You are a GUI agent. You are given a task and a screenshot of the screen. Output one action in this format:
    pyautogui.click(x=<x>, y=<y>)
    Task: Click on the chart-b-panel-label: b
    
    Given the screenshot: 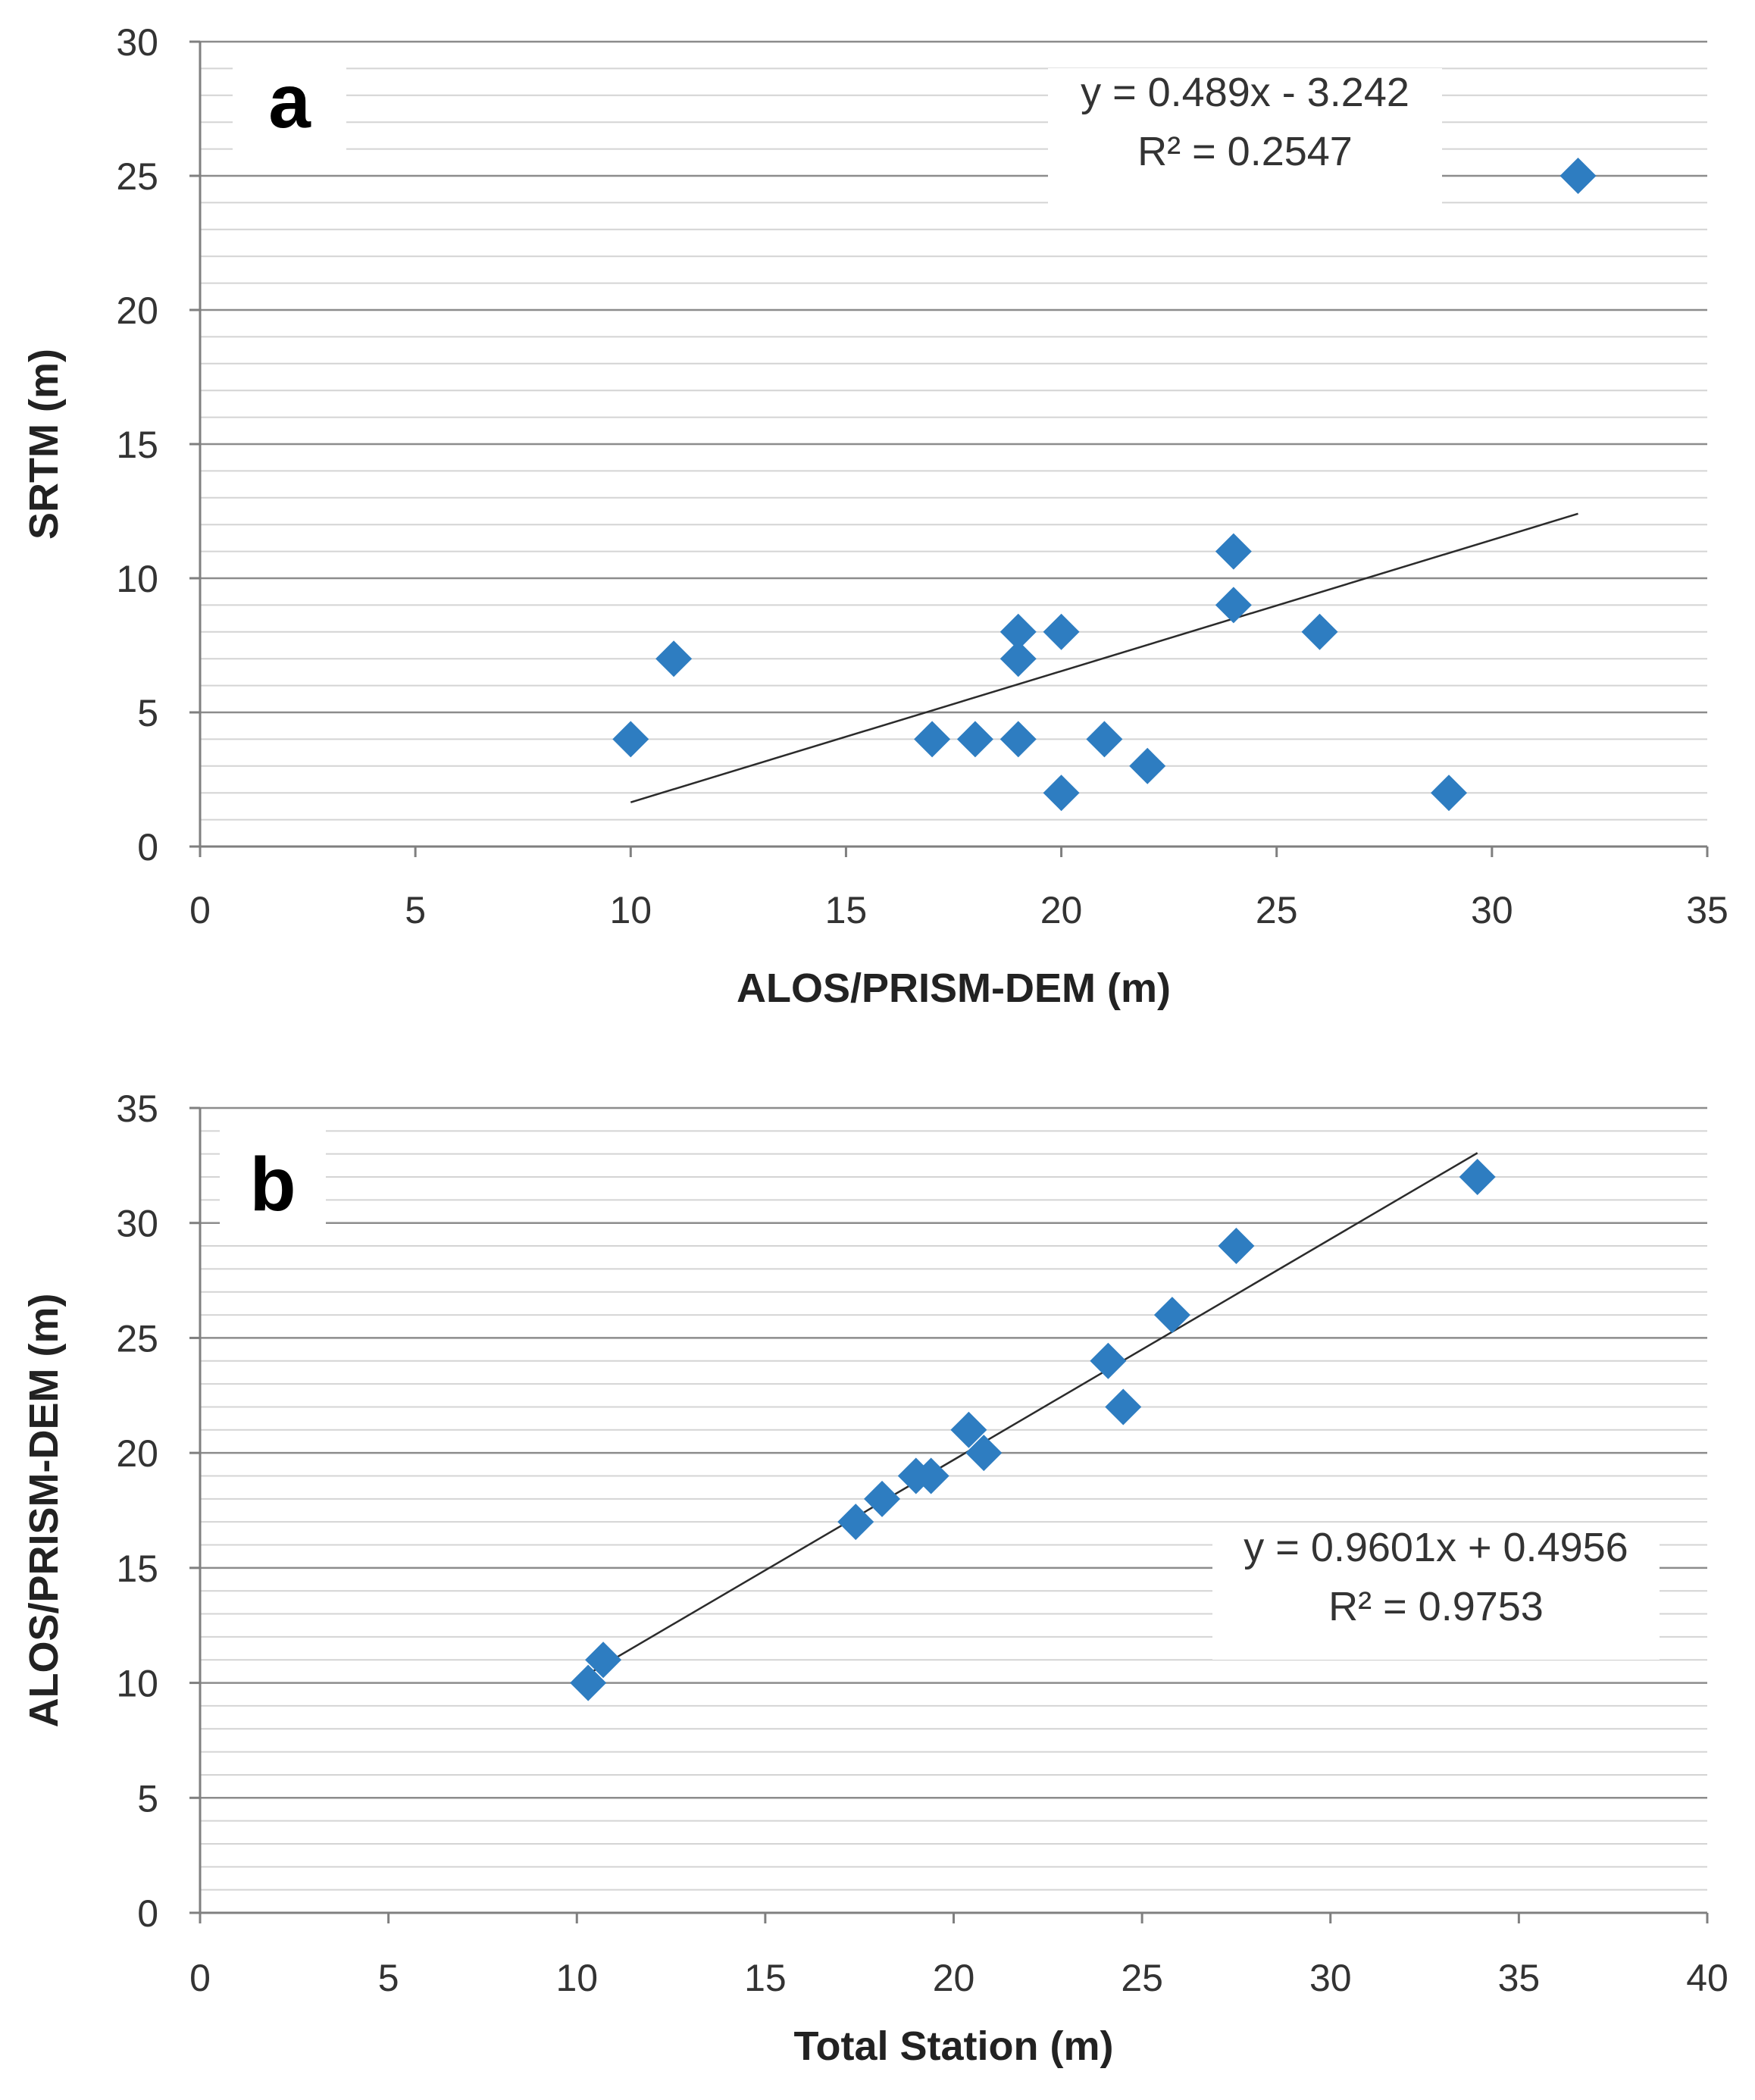 What is the action you would take?
    pyautogui.click(x=272, y=1184)
    